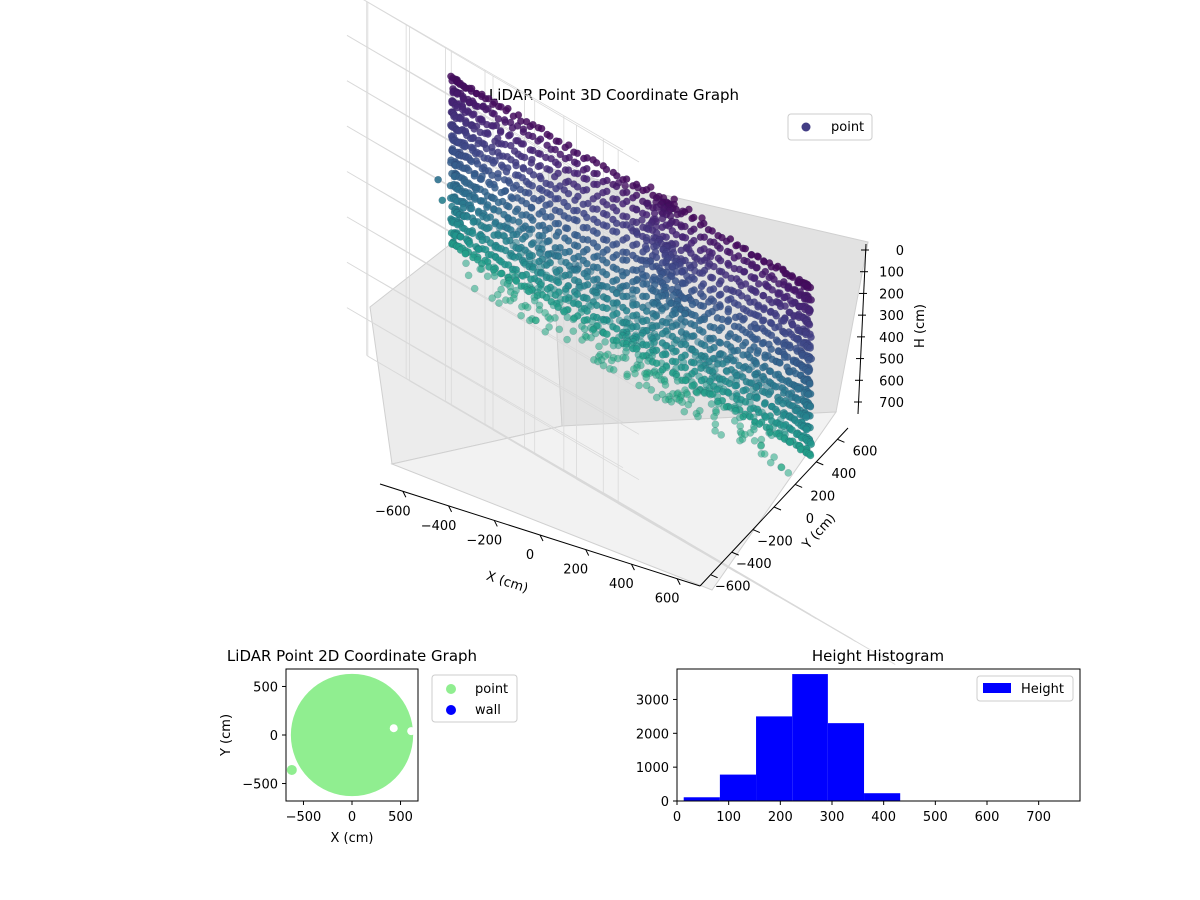 The height and width of the screenshot is (900, 1200). I want to click on legend-2d-label-wall: wall, so click(488, 710).